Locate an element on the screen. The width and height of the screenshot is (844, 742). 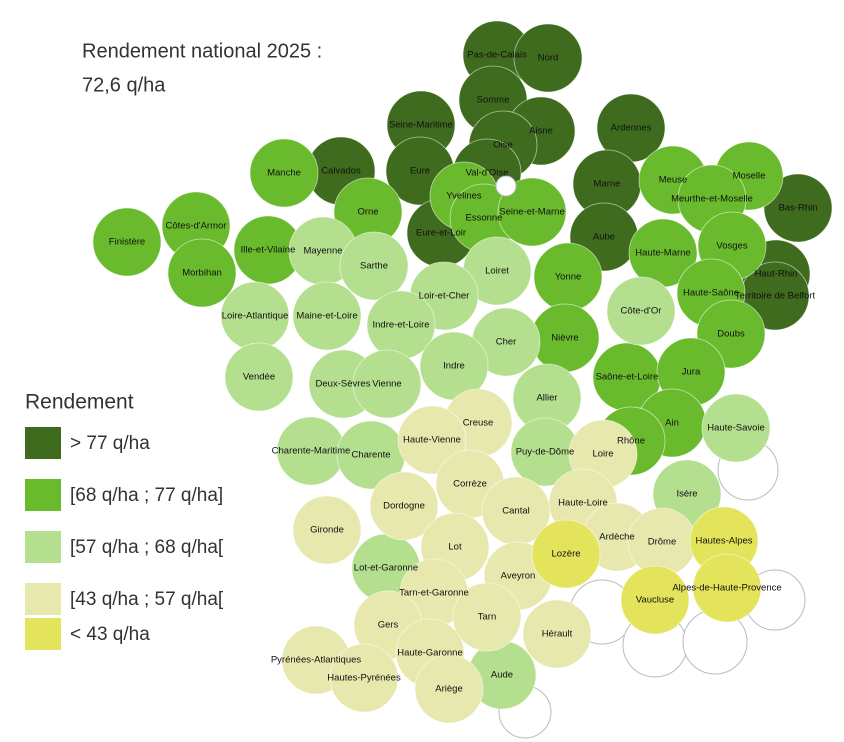
department-label: Yvelines is located at coordinates (464, 196).